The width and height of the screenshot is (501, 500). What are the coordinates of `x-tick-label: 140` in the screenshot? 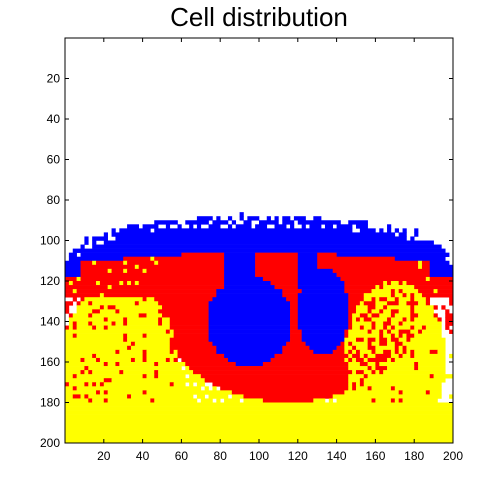 It's located at (337, 456).